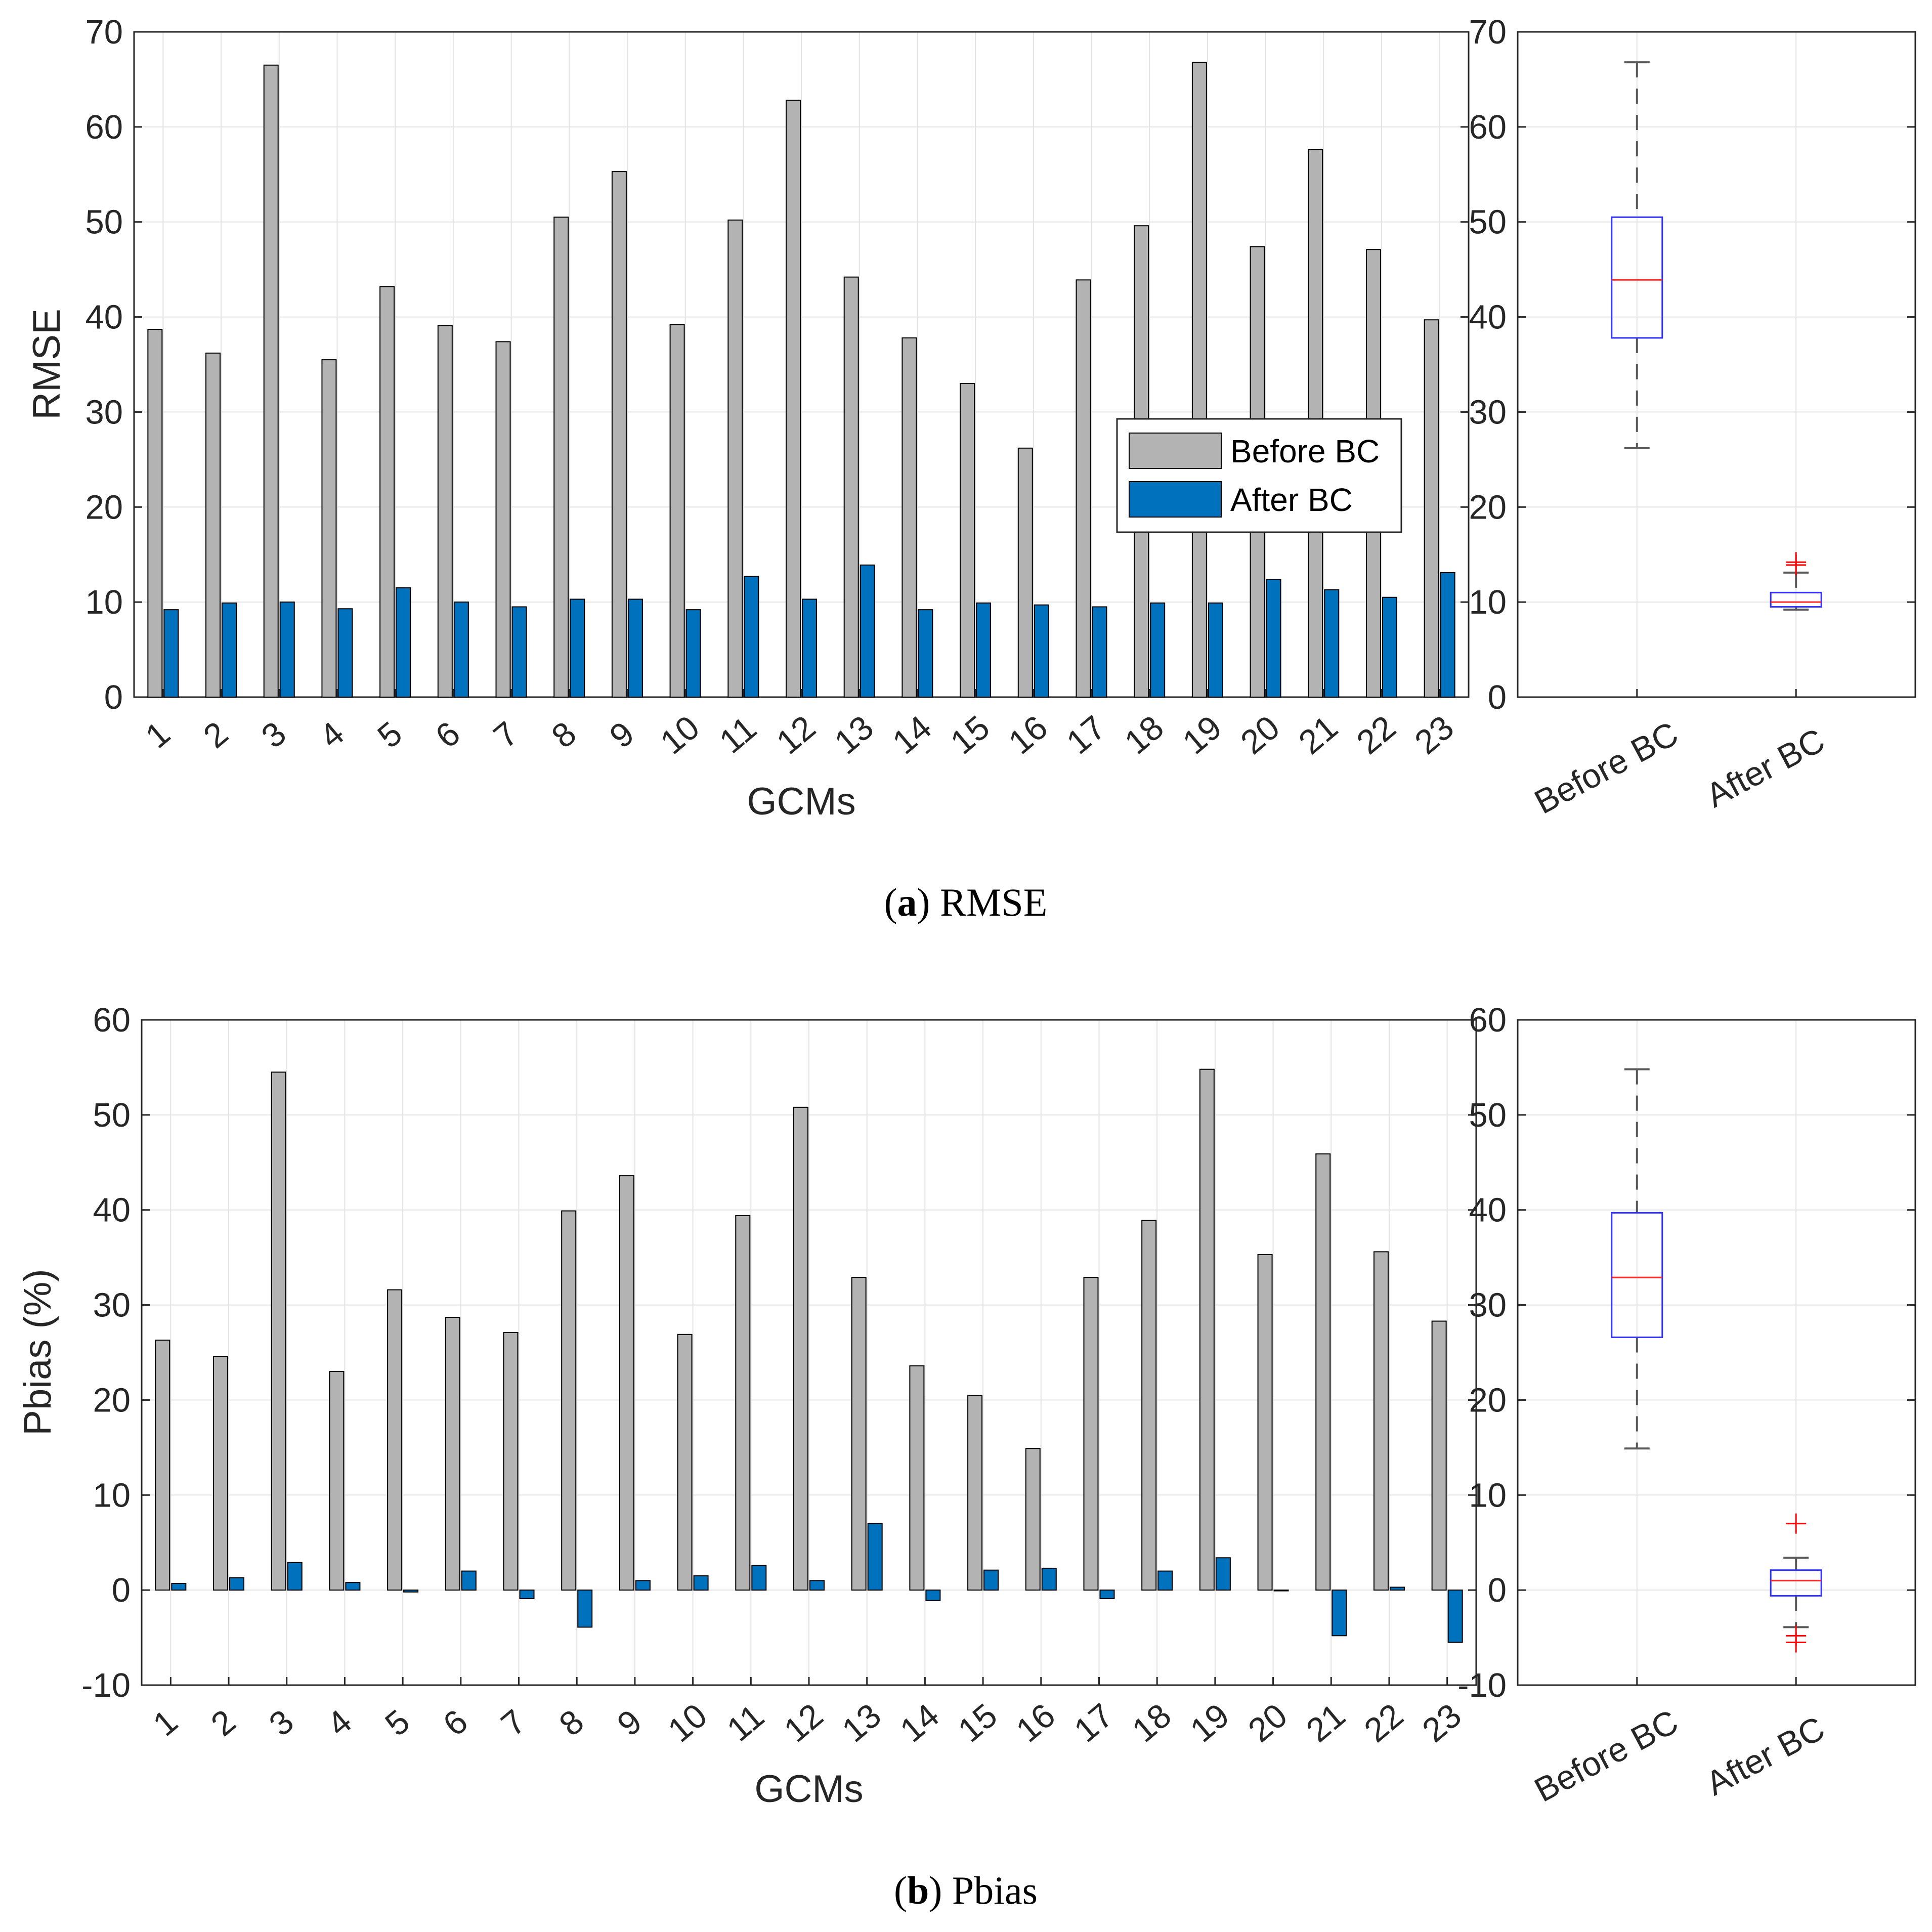 The width and height of the screenshot is (1932, 1932). Describe the element at coordinates (1488, 317) in the screenshot. I see `rmse-box-y-tick-label: 40` at that location.